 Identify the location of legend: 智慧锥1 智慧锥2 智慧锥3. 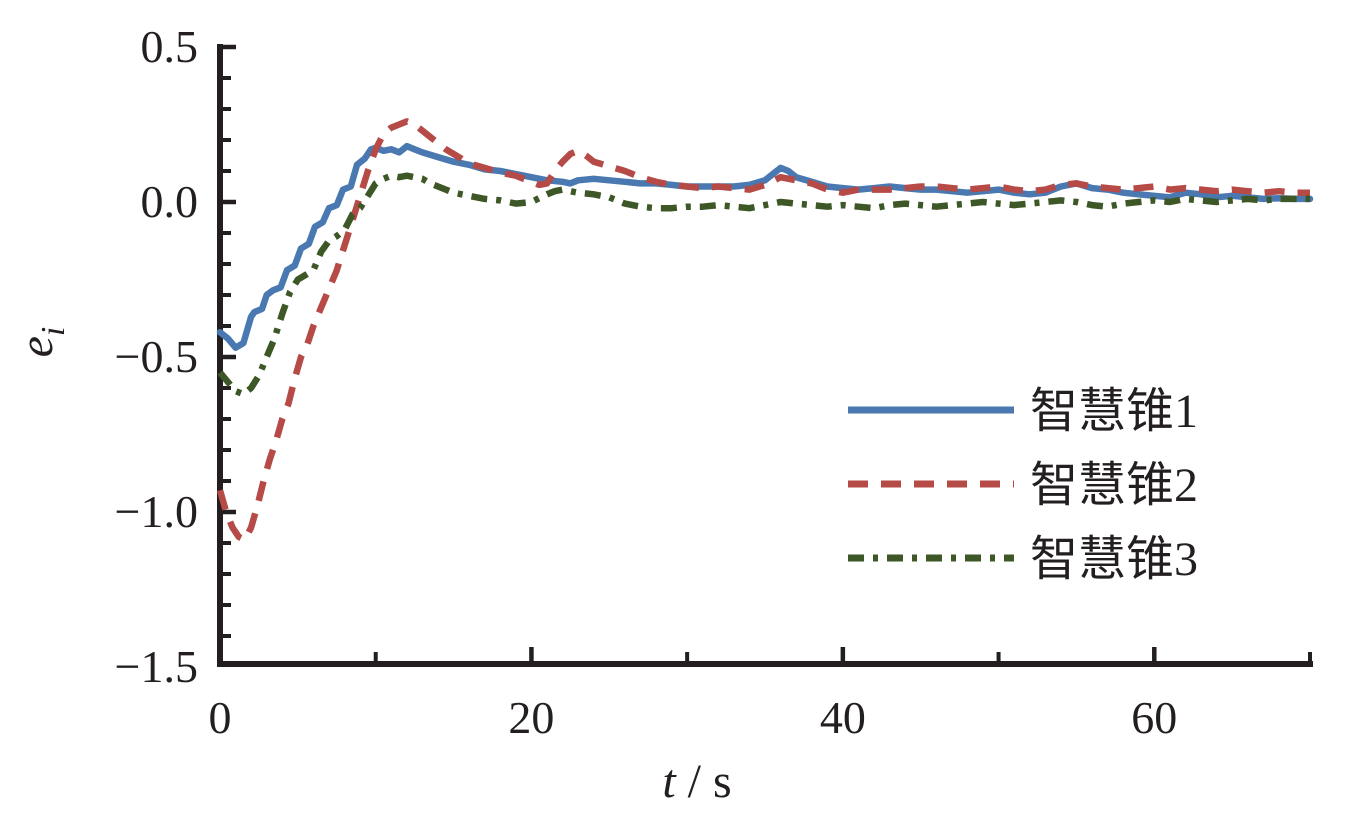
(1023, 485).